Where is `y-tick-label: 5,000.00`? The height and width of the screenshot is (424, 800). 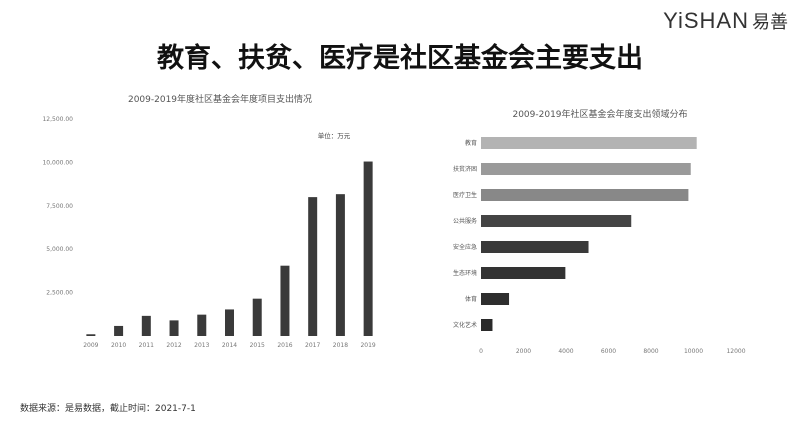
y-tick-label: 5,000.00 is located at coordinates (59, 249).